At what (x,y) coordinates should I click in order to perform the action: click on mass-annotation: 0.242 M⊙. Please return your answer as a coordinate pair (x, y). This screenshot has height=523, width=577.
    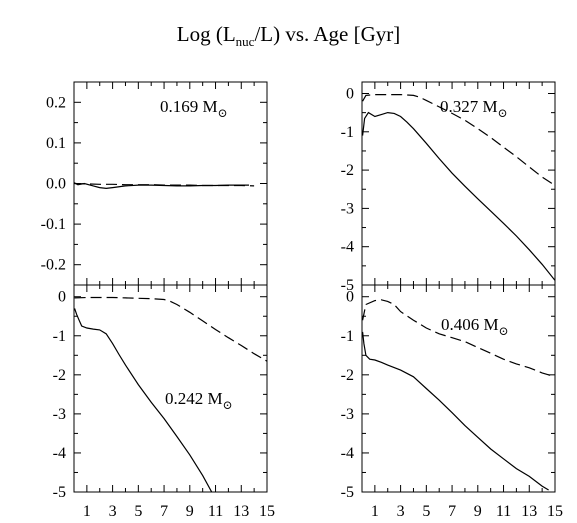
    Looking at the image, I should click on (199, 400).